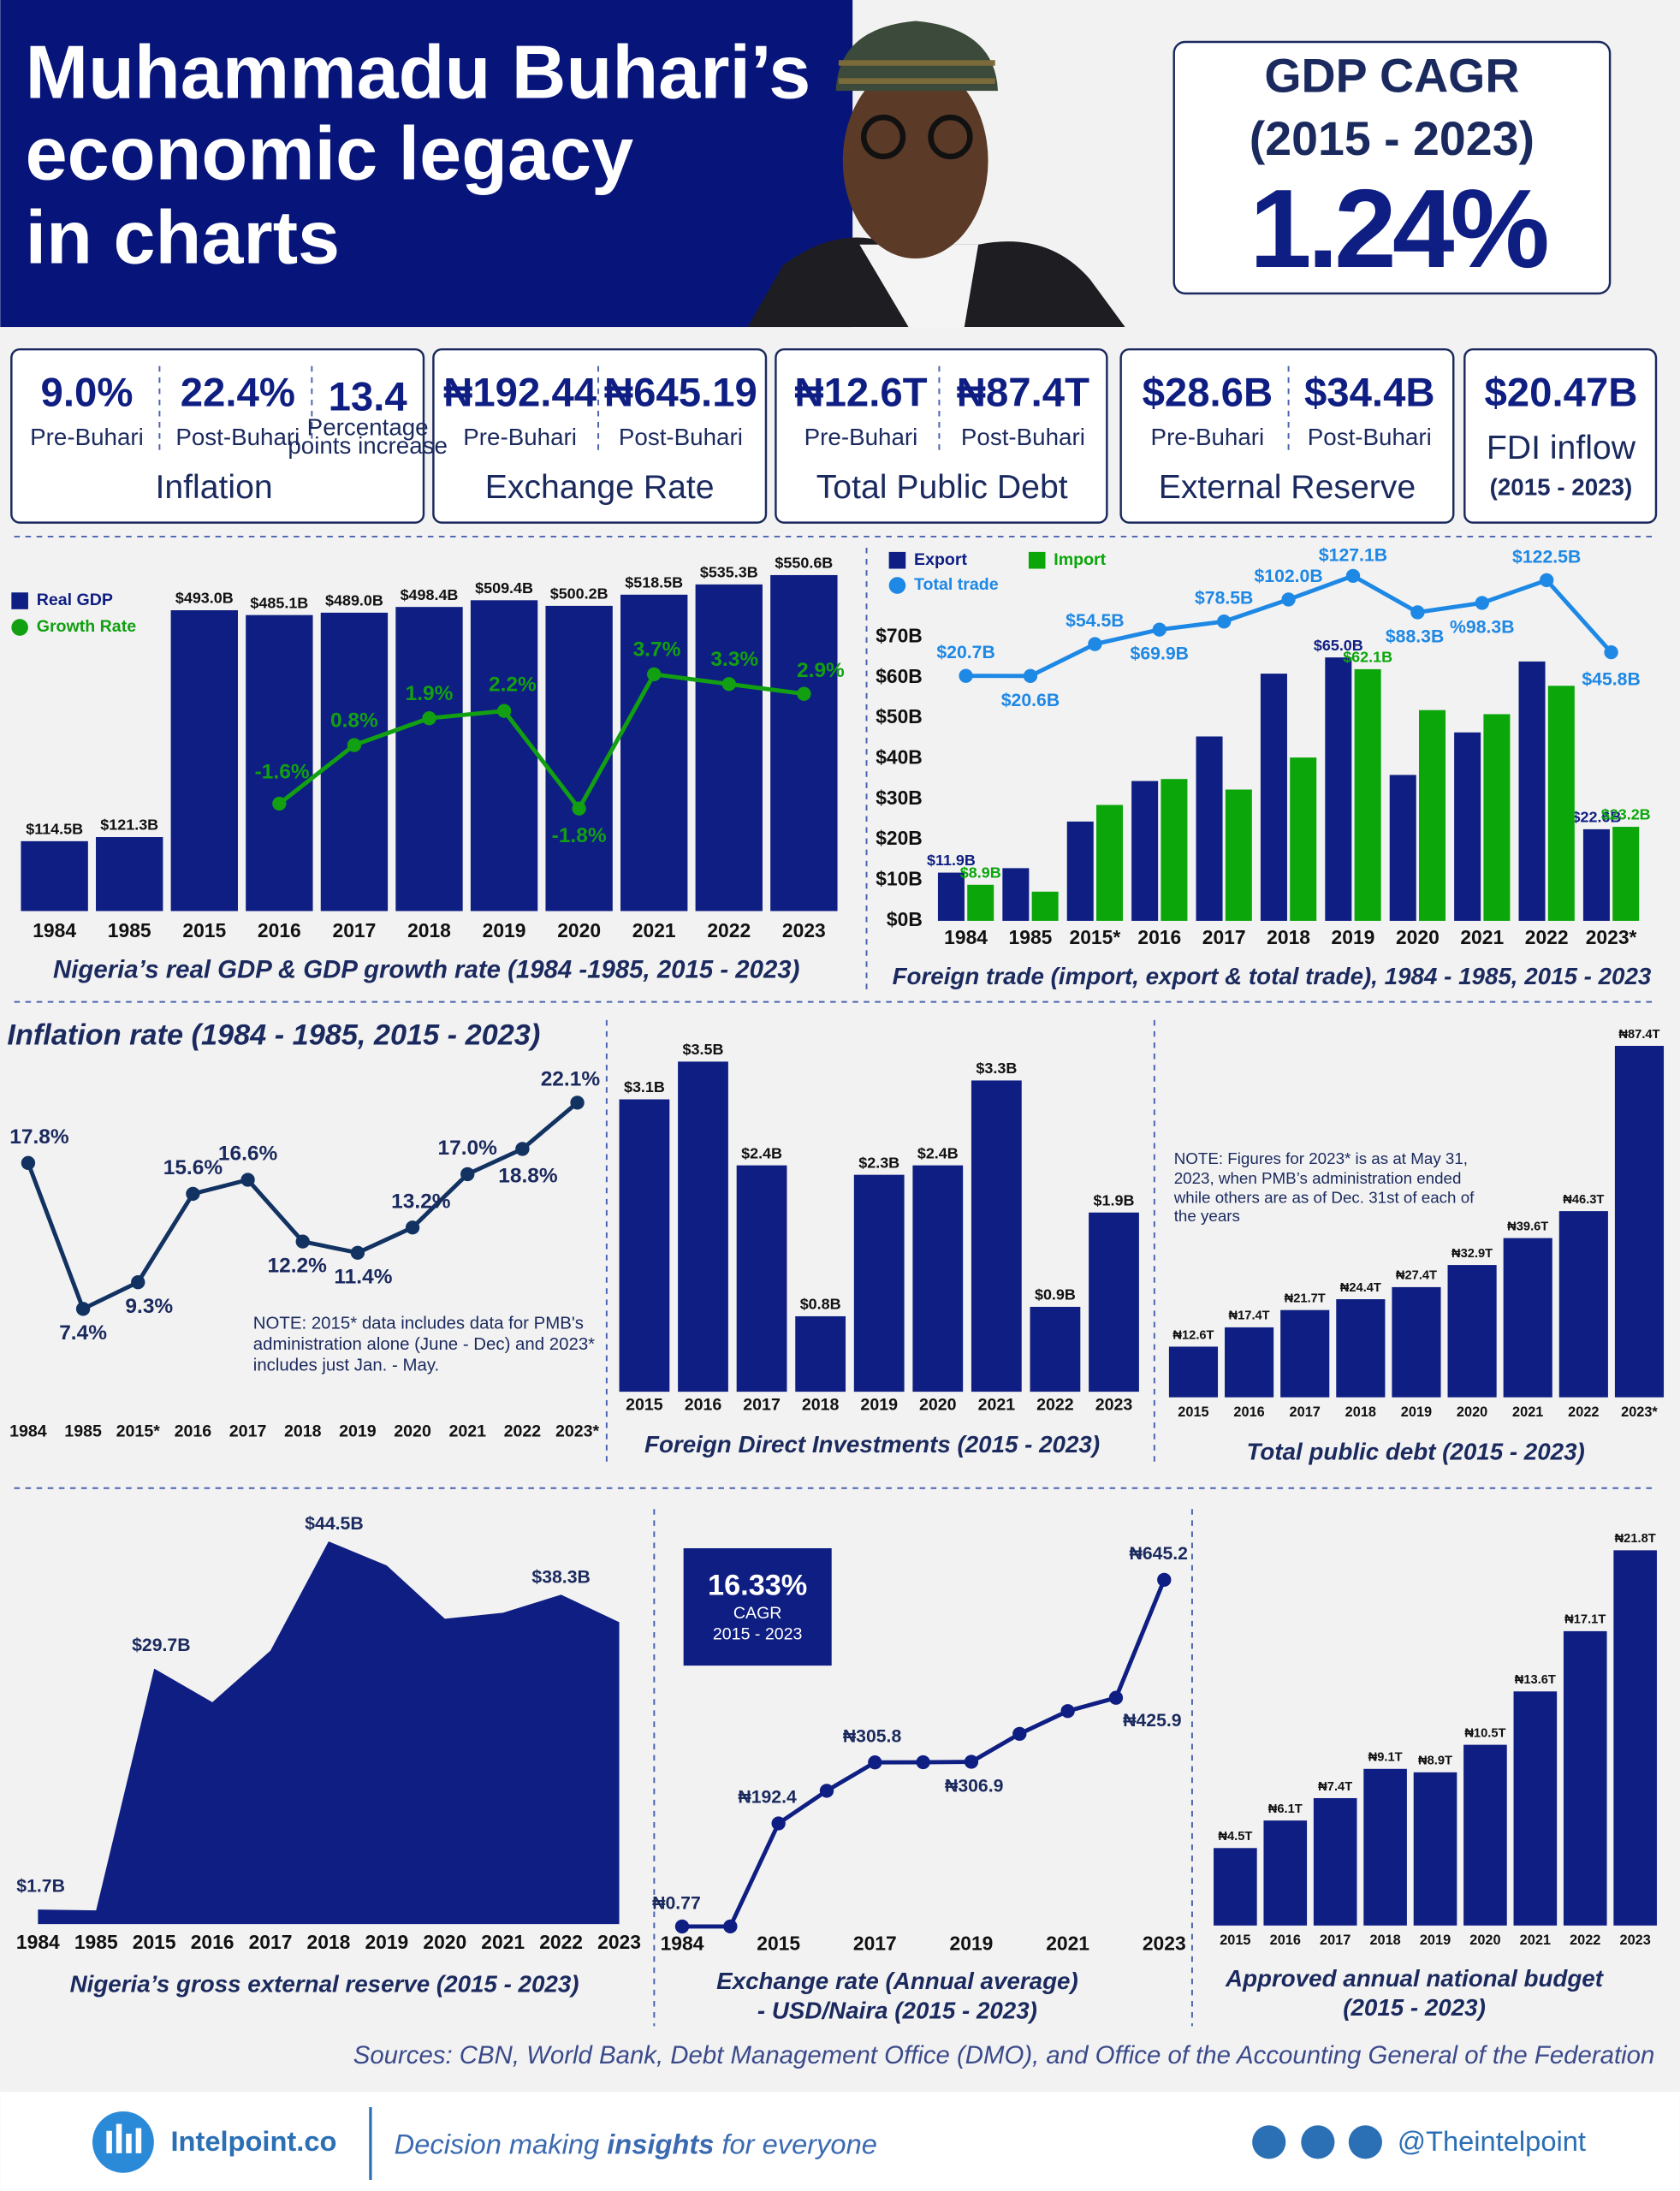  Describe the element at coordinates (253, 2141) in the screenshot. I see `brand: Intelpoint.co` at that location.